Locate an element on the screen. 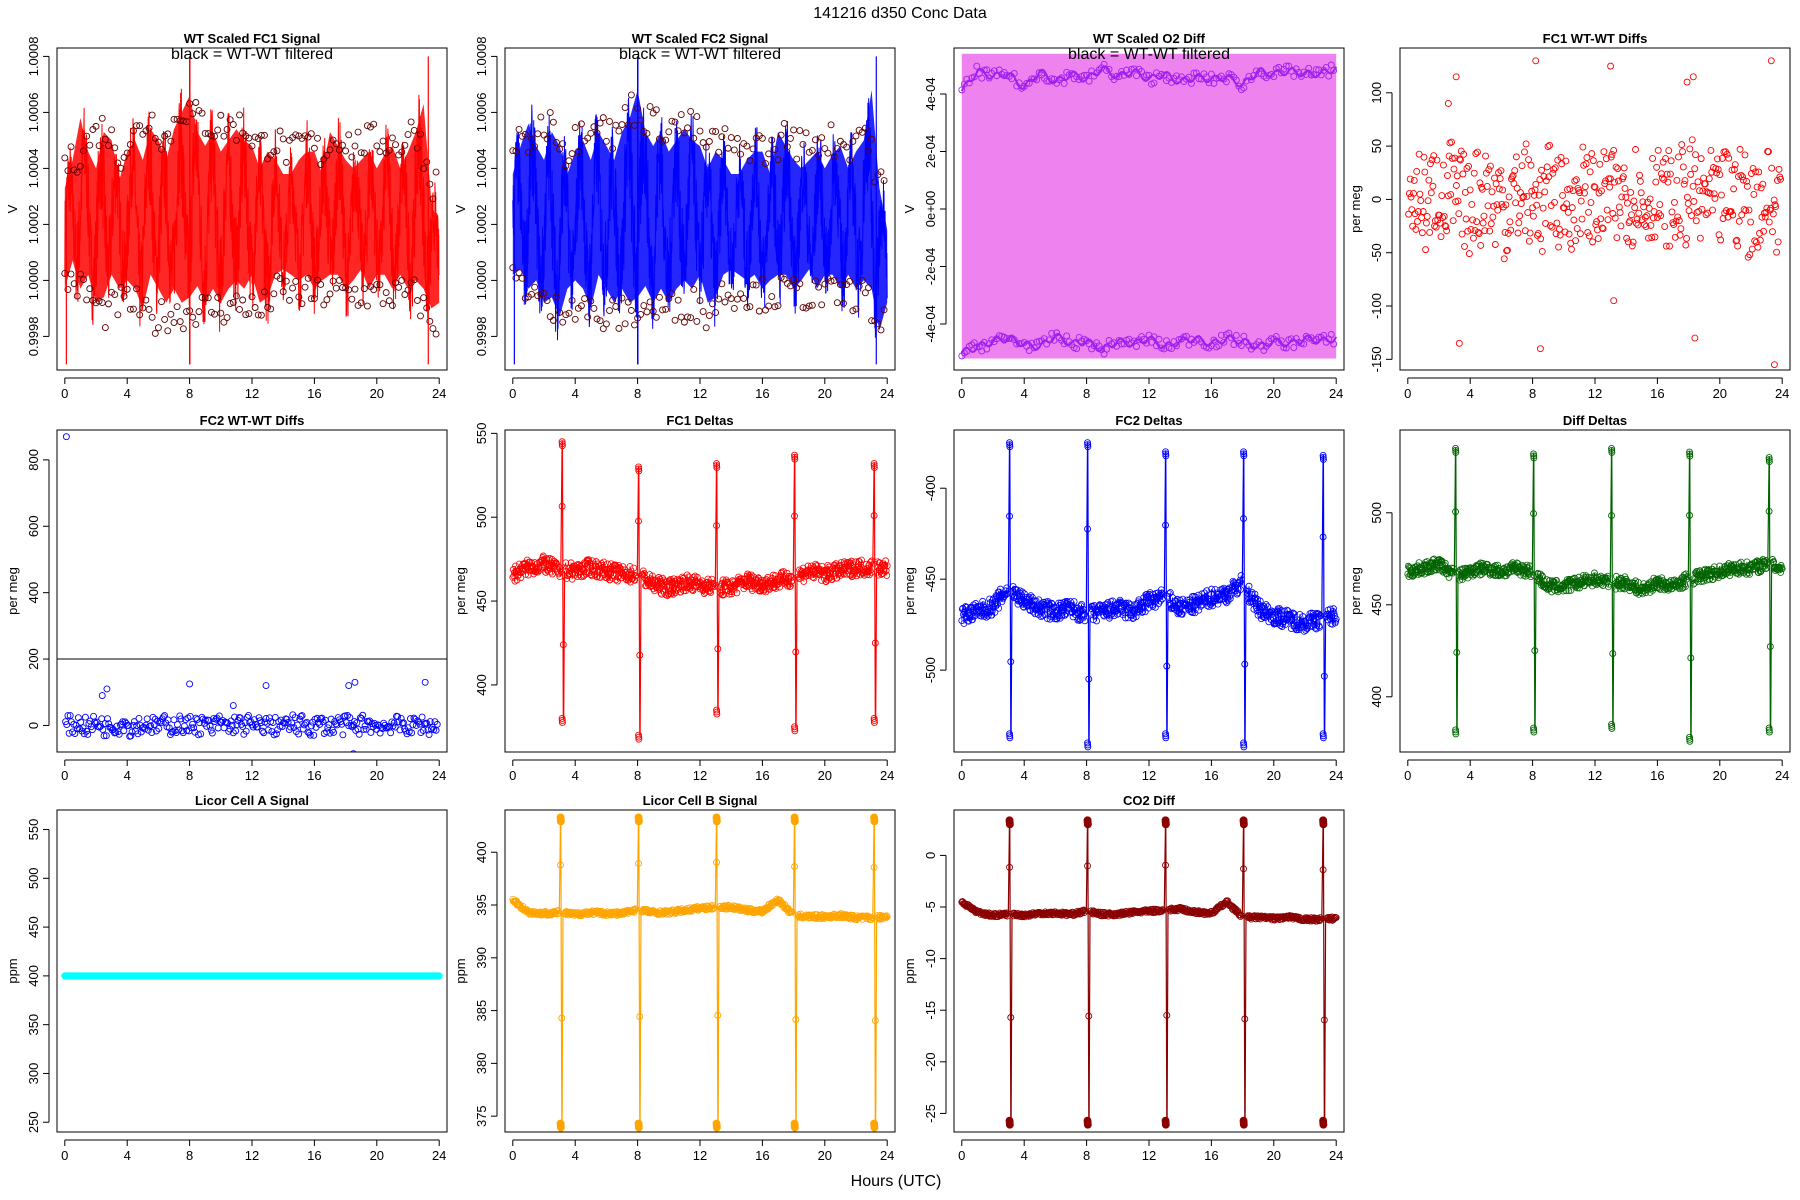  y-tick-label: -50 is located at coordinates (1376, 252).